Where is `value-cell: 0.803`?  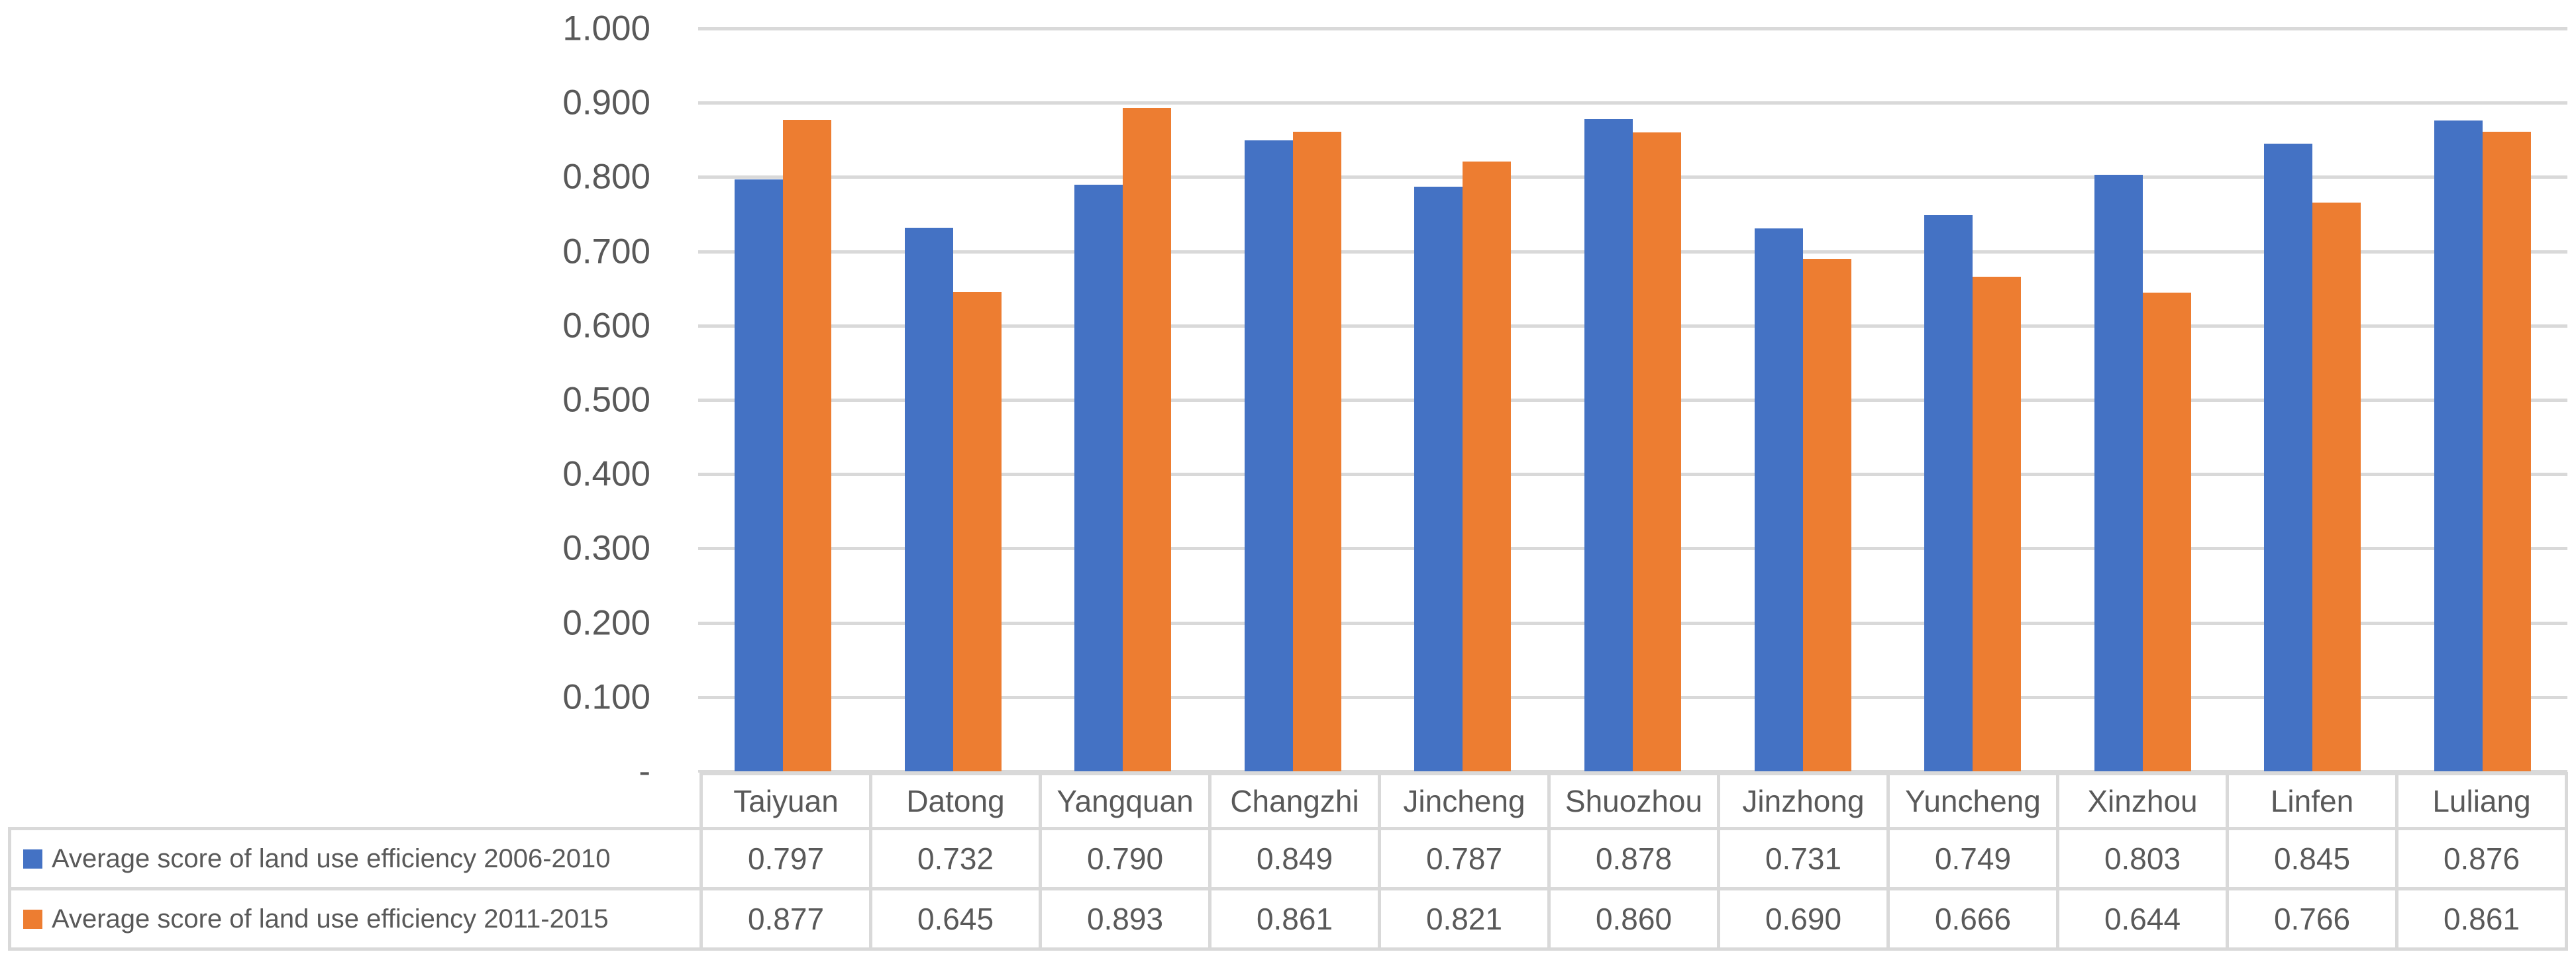 value-cell: 0.803 is located at coordinates (2142, 858).